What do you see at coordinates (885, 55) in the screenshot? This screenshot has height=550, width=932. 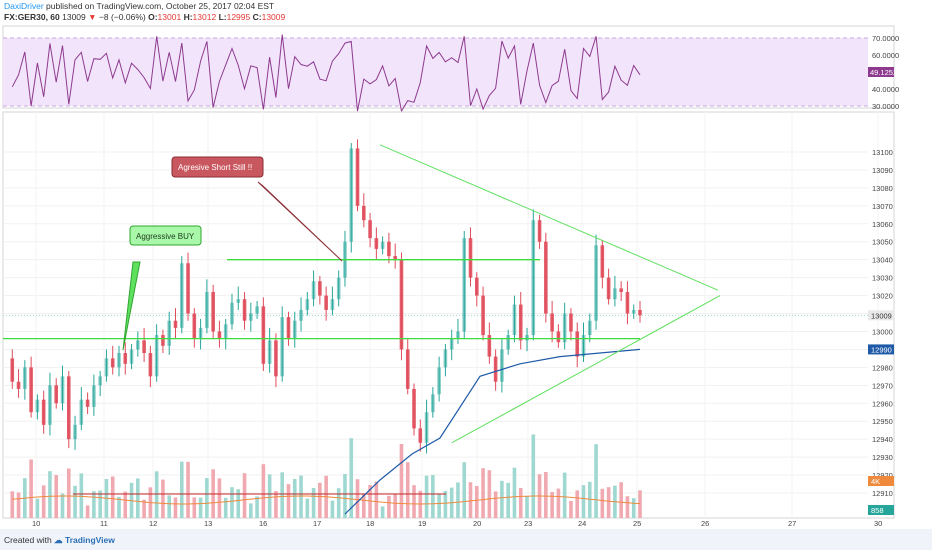 I see `rsi-tick-label: 60.0000` at bounding box center [885, 55].